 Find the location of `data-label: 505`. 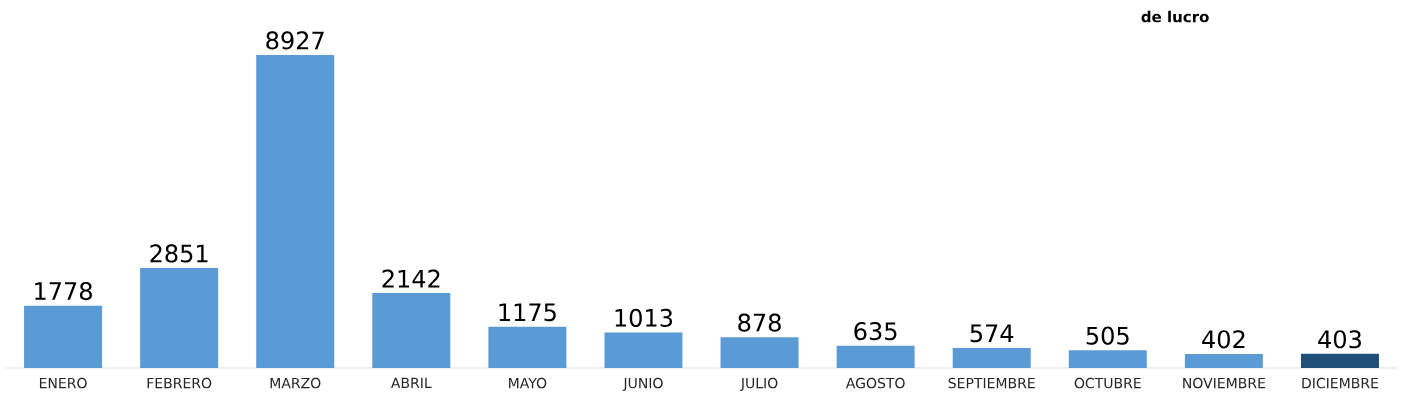

data-label: 505 is located at coordinates (1107, 335).